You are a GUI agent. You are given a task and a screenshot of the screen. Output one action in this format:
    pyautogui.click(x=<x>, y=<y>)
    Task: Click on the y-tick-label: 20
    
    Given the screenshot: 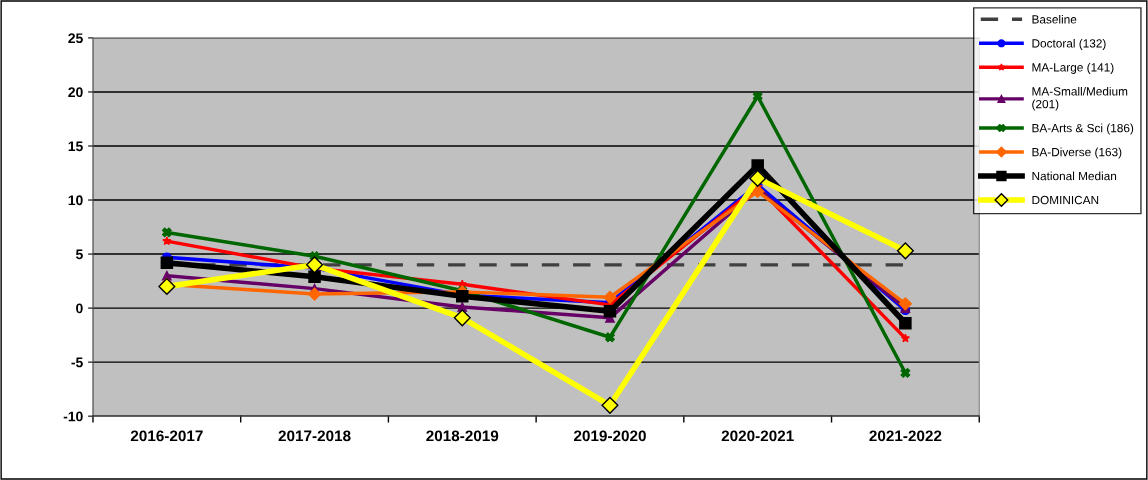 What is the action you would take?
    pyautogui.click(x=75, y=92)
    